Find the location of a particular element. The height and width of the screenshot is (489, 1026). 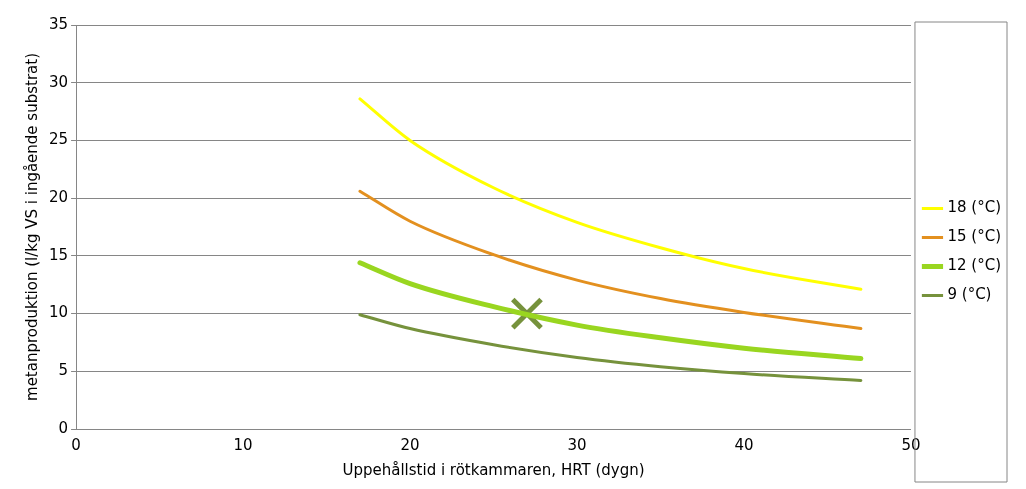

y-tick-label: 35 is located at coordinates (58, 23).